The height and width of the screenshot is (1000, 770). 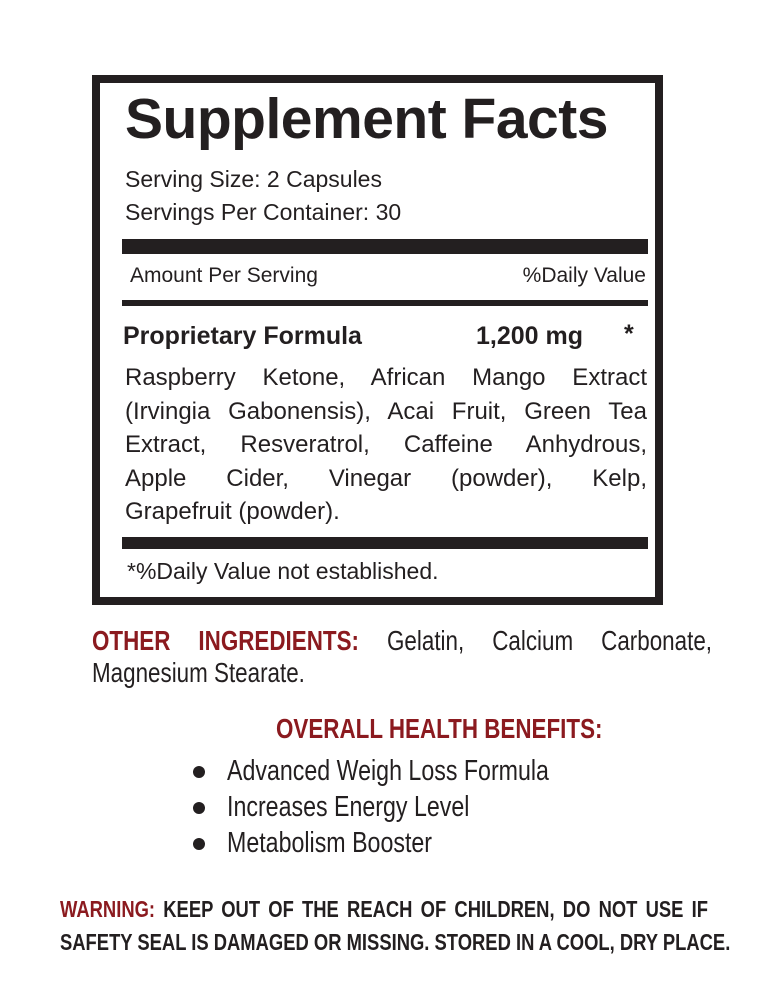 What do you see at coordinates (198, 672) in the screenshot?
I see `other-ingredients-line: Magnesium Stearate.` at bounding box center [198, 672].